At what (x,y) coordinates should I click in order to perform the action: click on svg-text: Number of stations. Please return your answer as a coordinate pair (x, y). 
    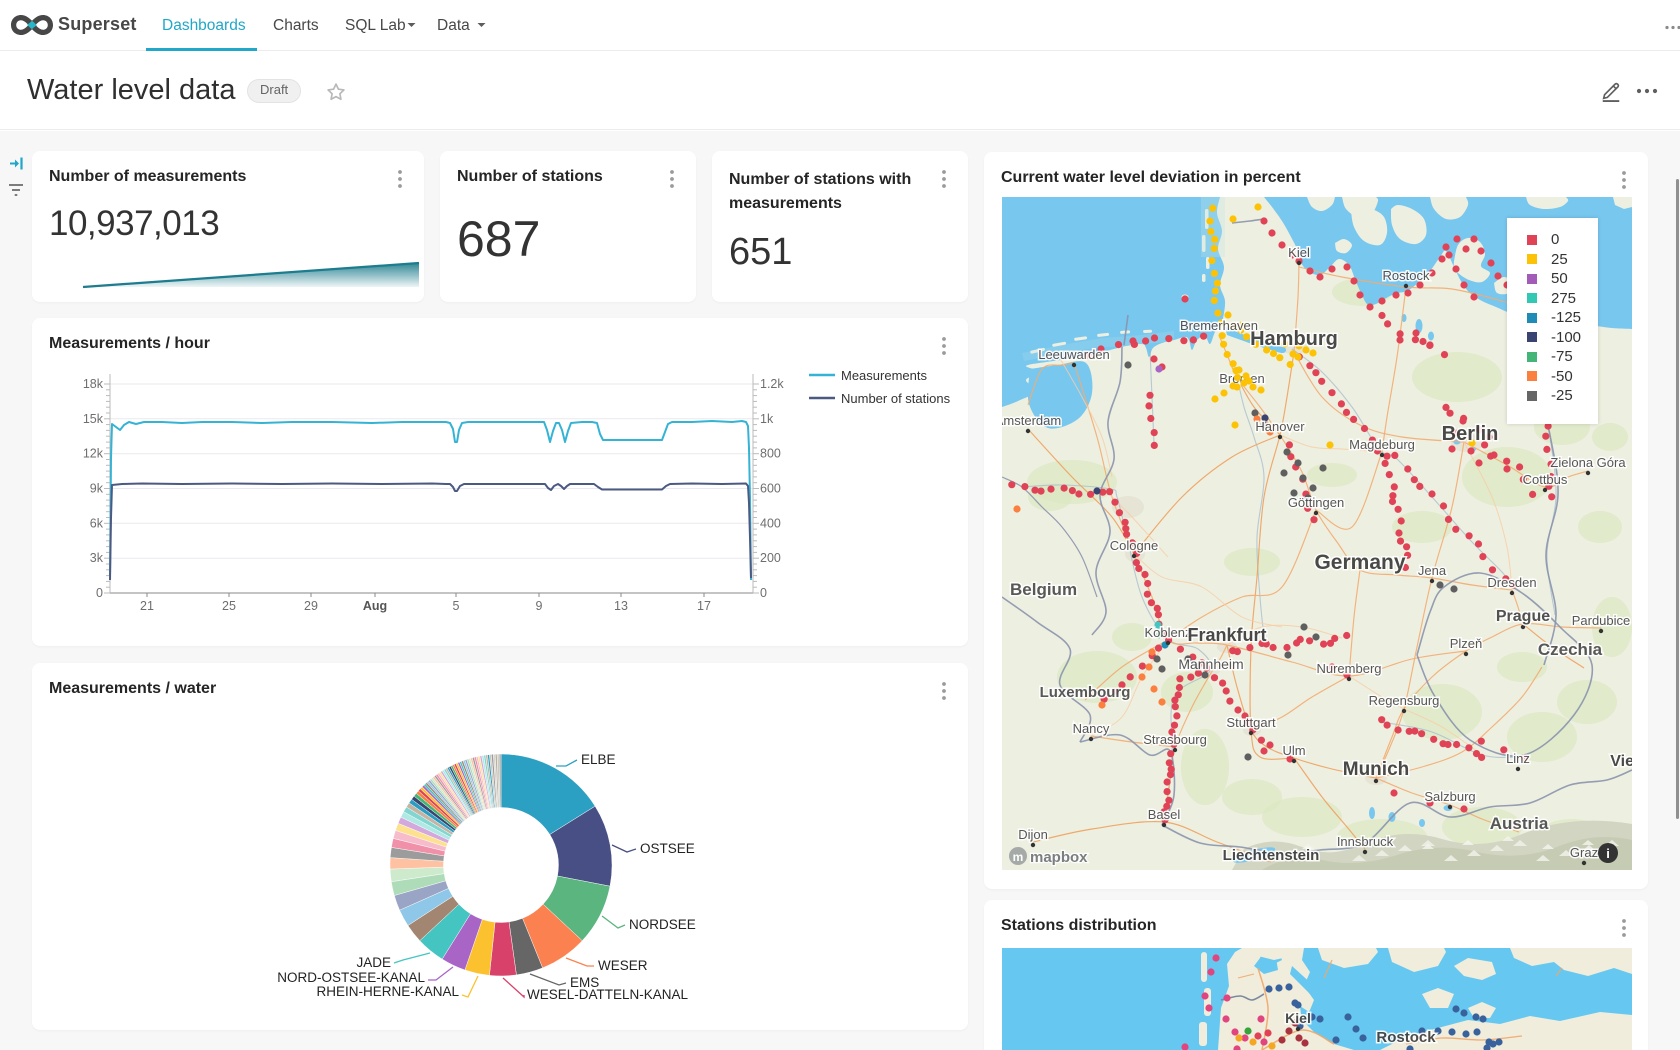
    Looking at the image, I should click on (896, 398).